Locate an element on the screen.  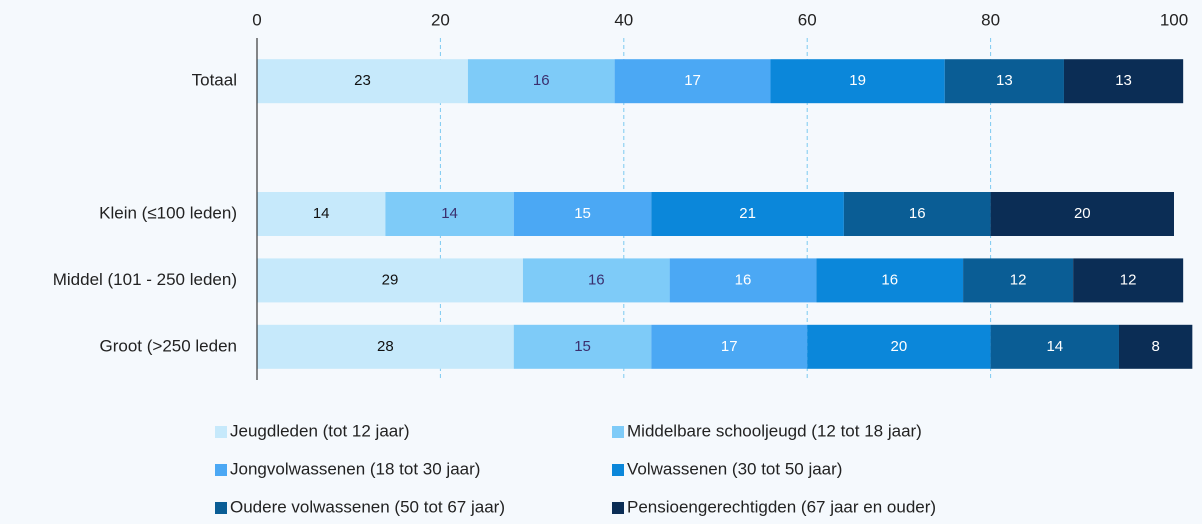
x-tick-label: 40 is located at coordinates (623, 19).